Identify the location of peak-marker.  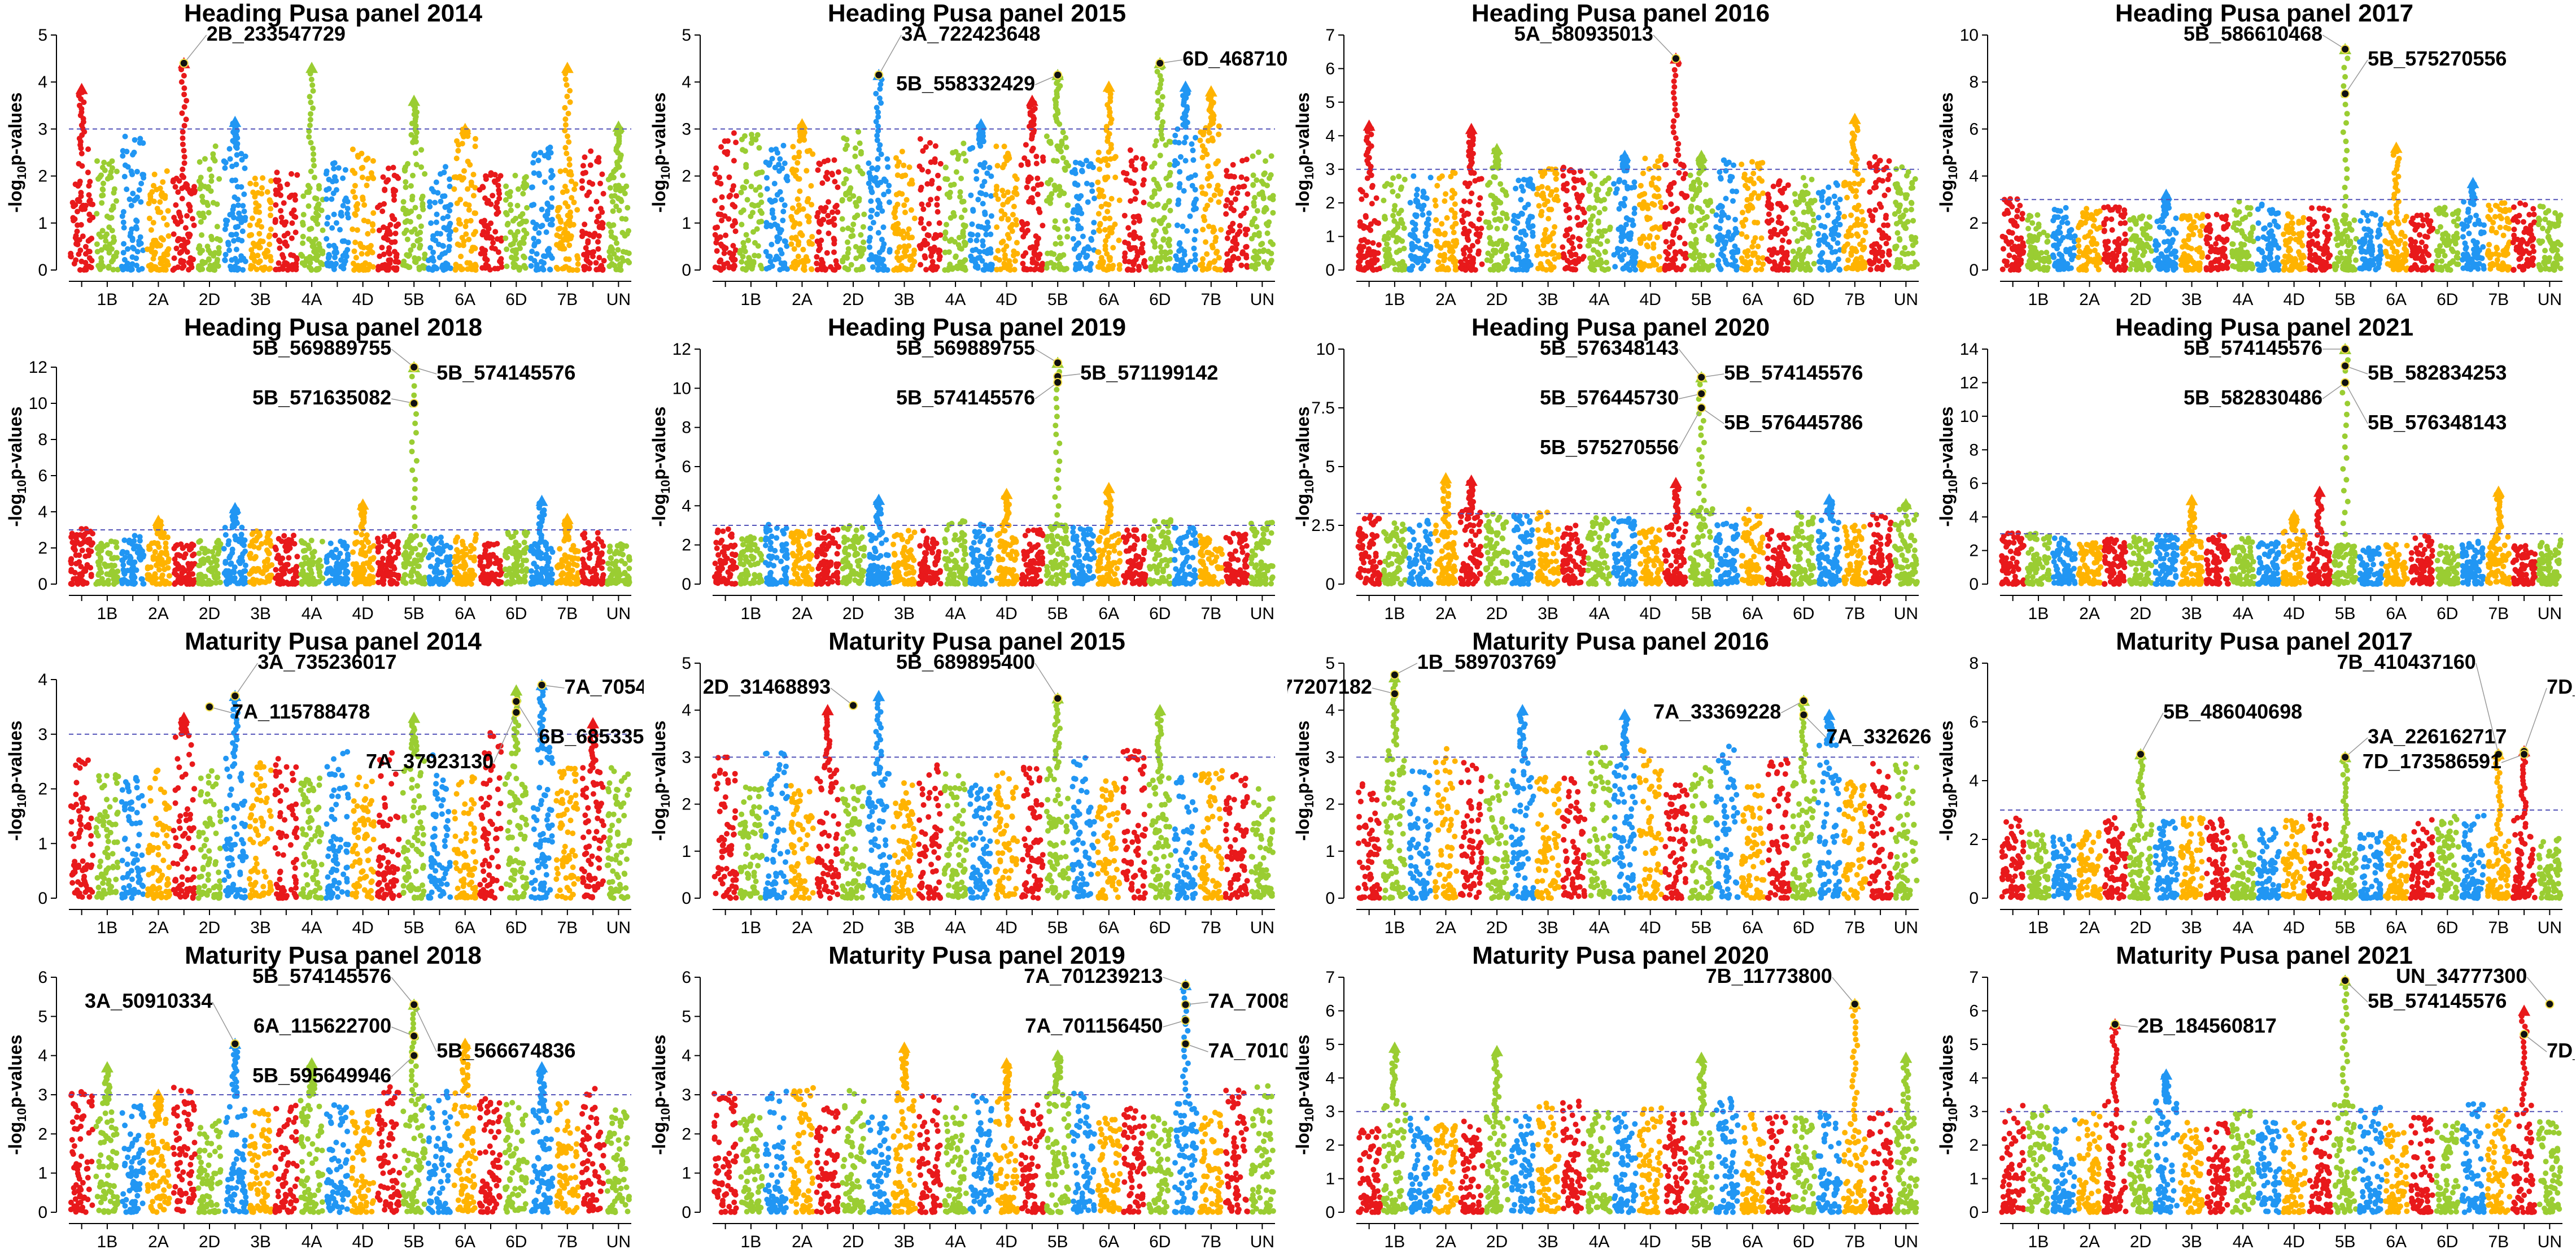
(803, 124).